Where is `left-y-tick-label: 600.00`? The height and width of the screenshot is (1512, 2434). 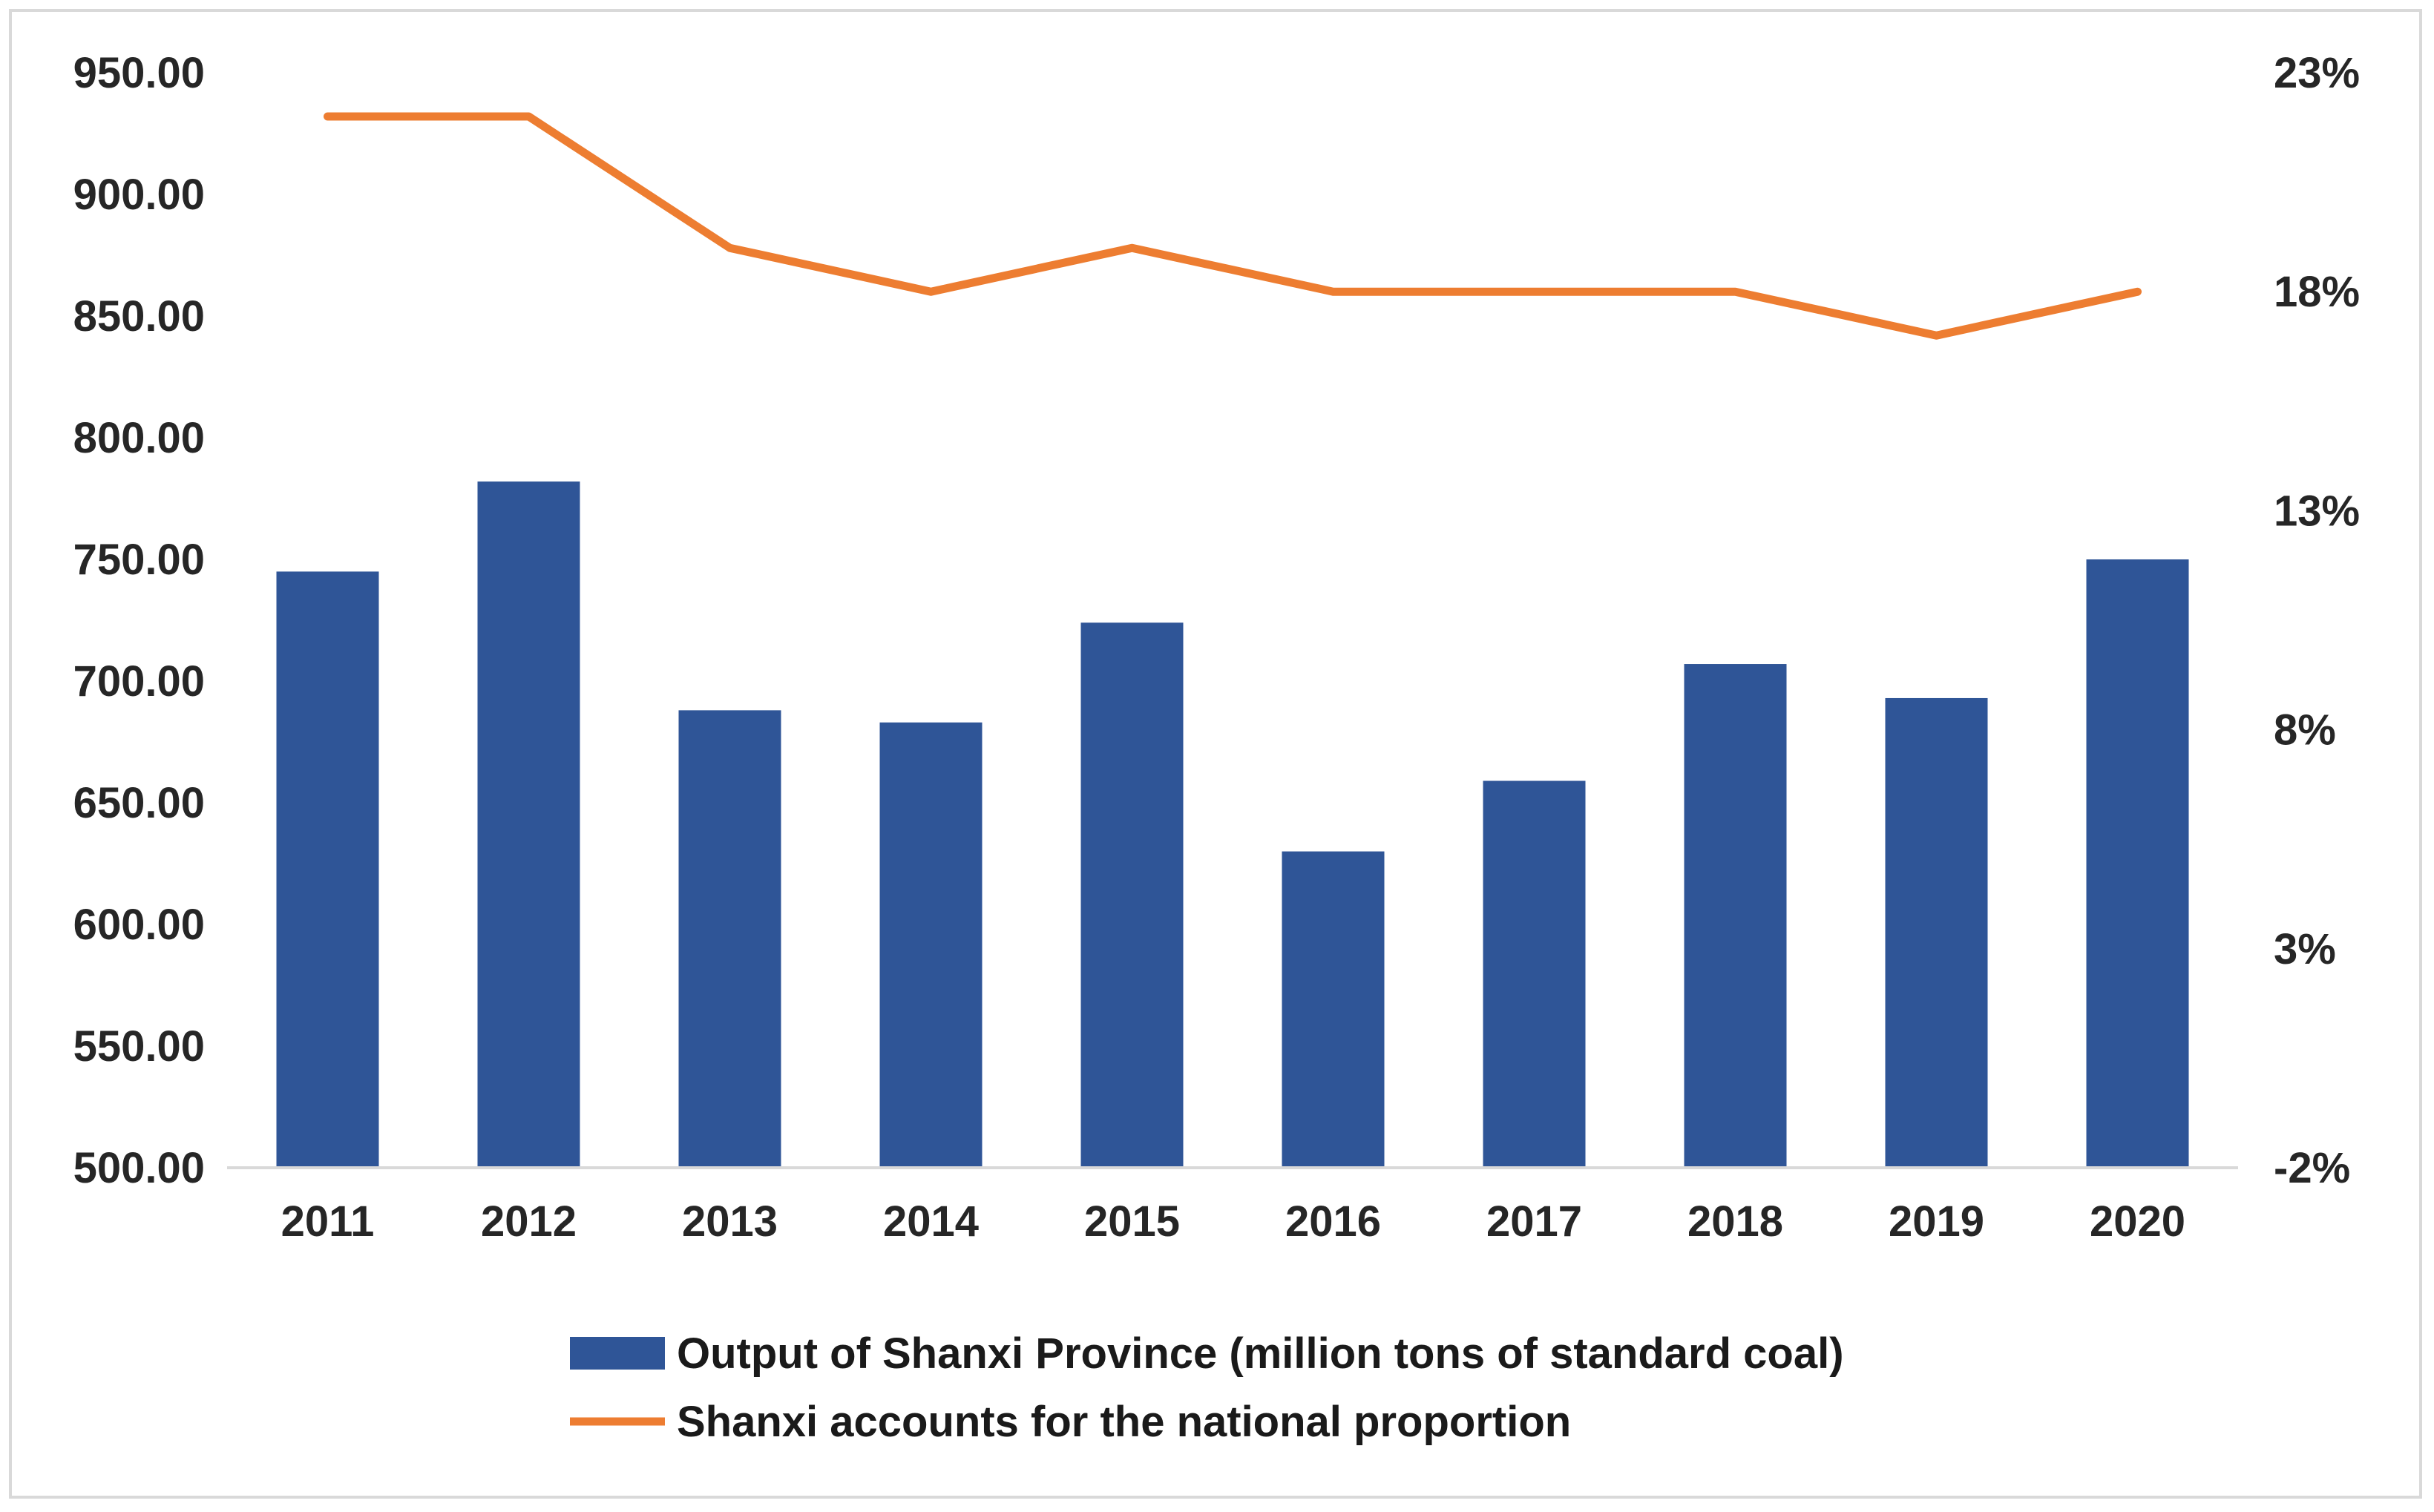
left-y-tick-label: 600.00 is located at coordinates (139, 925).